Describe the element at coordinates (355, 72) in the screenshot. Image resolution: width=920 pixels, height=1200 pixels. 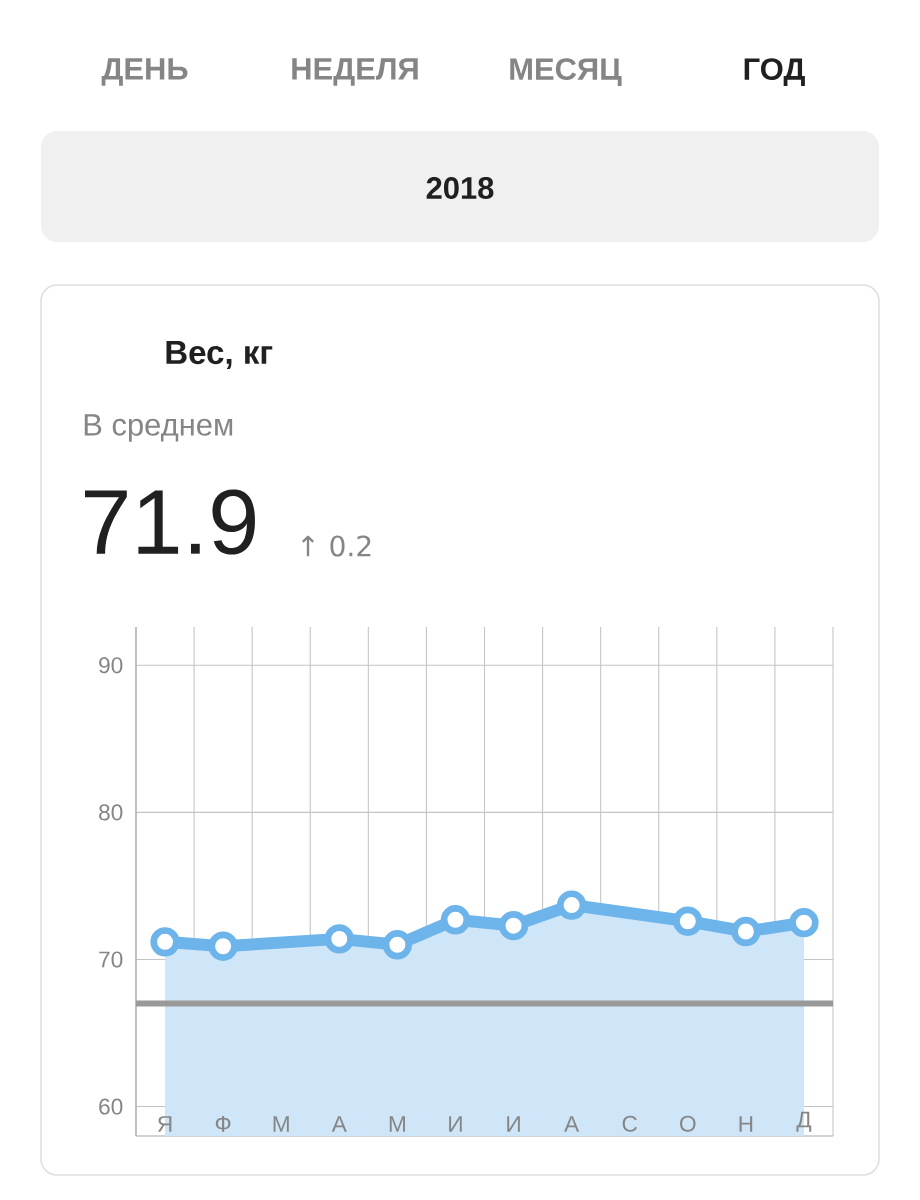
I see `text: НЕДЕЛЯ` at that location.